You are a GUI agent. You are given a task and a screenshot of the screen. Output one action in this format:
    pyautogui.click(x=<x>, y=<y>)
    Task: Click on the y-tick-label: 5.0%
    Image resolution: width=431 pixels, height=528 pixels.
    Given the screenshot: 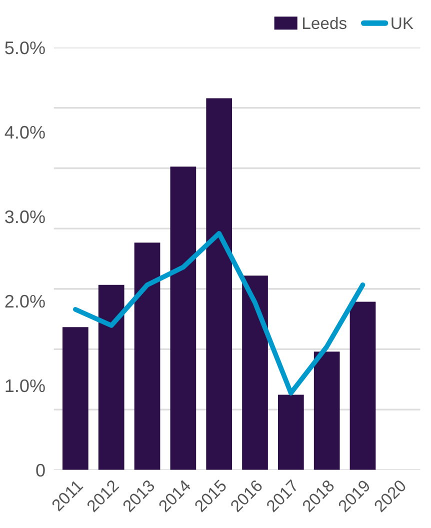 What is the action you would take?
    pyautogui.click(x=25, y=47)
    